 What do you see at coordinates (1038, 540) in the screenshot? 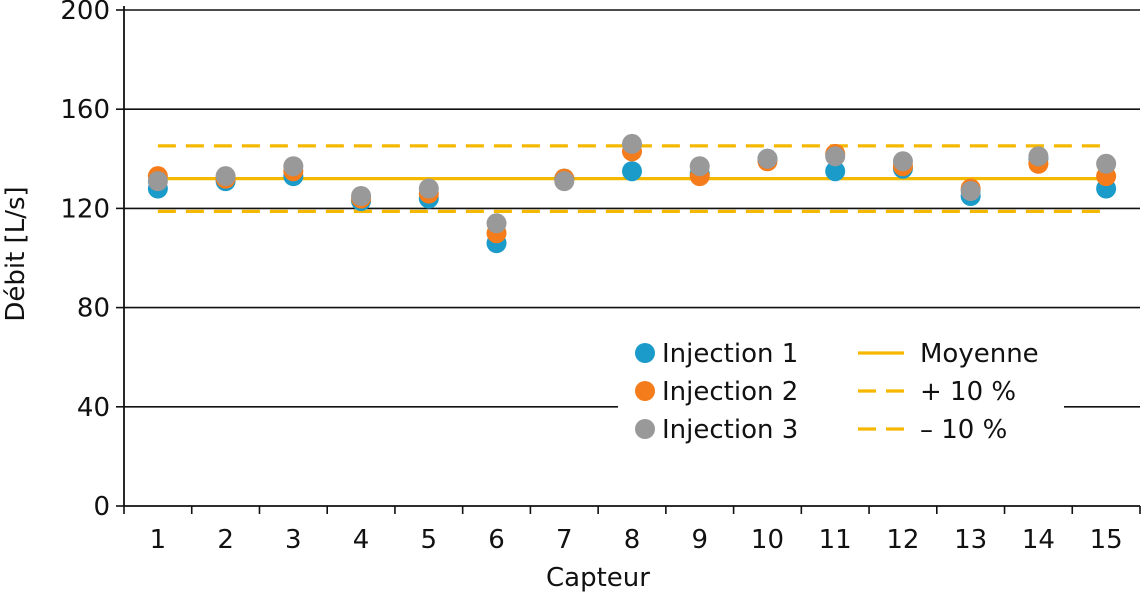
I see `x-tick-label: 14` at bounding box center [1038, 540].